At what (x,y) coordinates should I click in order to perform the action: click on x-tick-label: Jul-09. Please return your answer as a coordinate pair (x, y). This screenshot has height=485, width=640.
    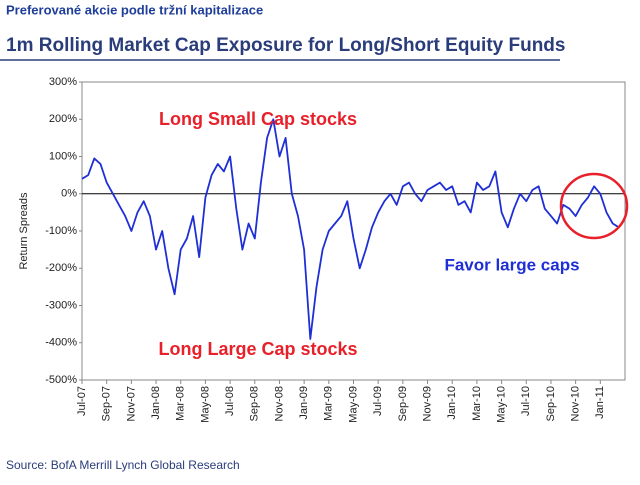
    Looking at the image, I should click on (378, 401).